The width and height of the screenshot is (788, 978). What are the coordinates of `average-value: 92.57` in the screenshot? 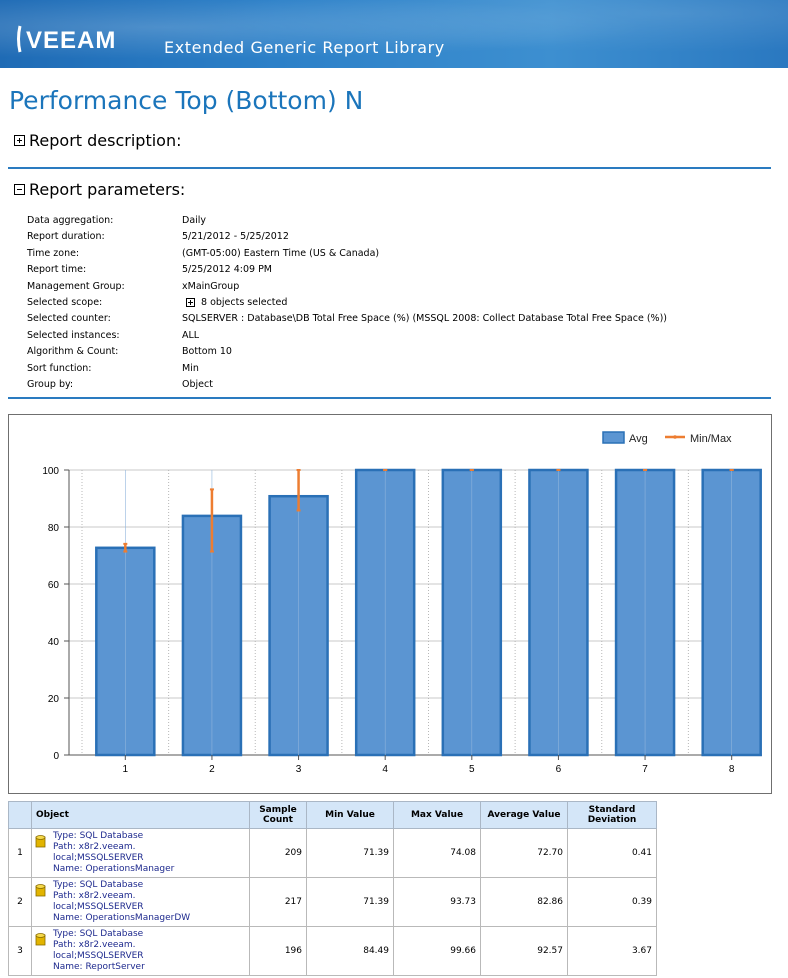 It's located at (524, 951).